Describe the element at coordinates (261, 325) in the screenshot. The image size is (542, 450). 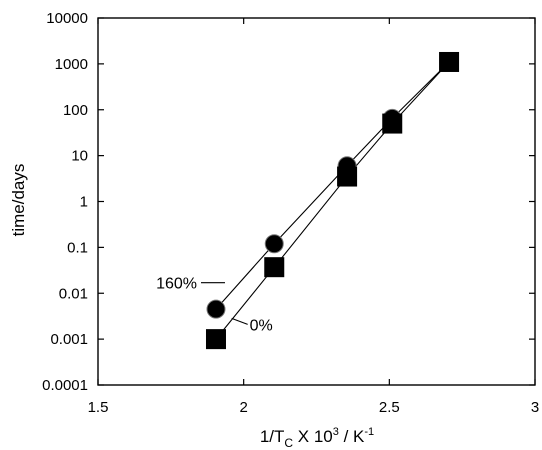
I see `series-label-0: 0%` at that location.